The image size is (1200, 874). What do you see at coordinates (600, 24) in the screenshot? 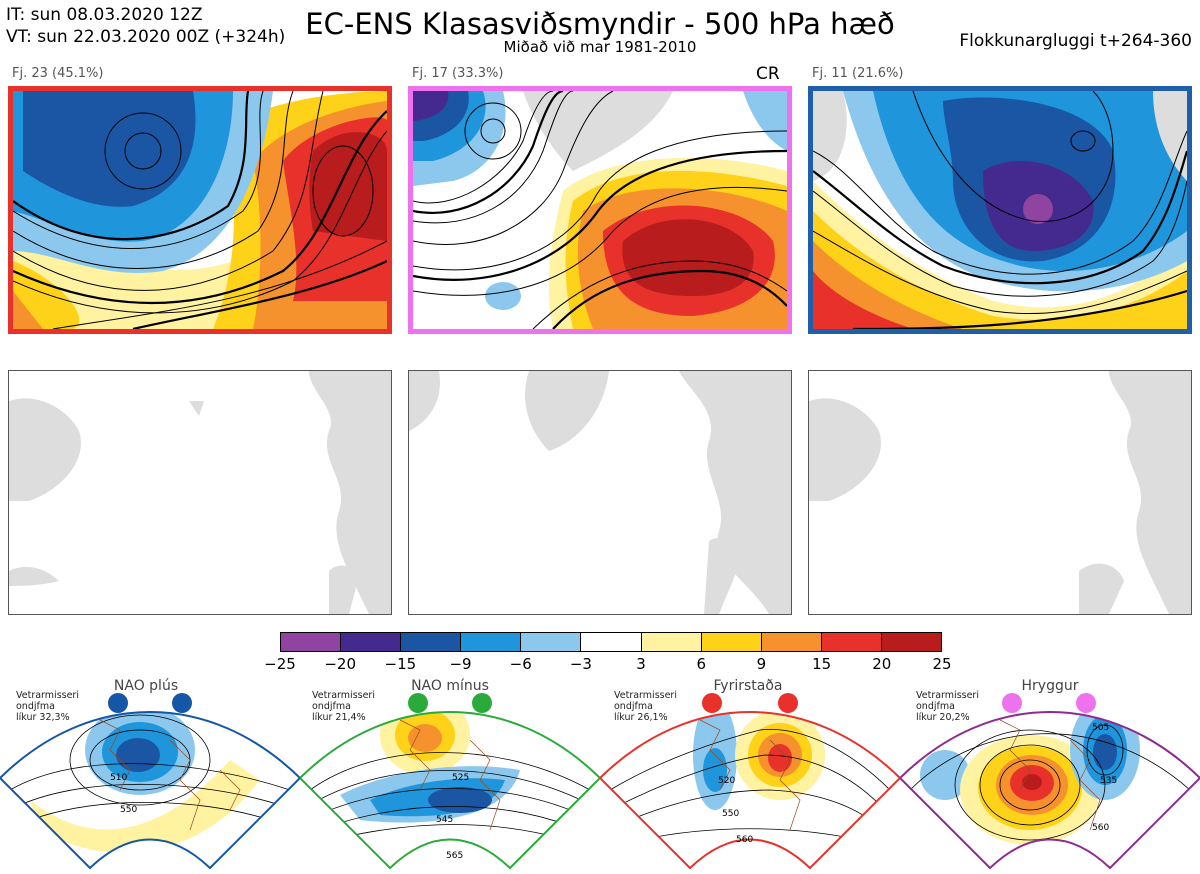
I see `page-title: EC-ENS Klasasviðsmyndir - 500 hPa hæð` at bounding box center [600, 24].